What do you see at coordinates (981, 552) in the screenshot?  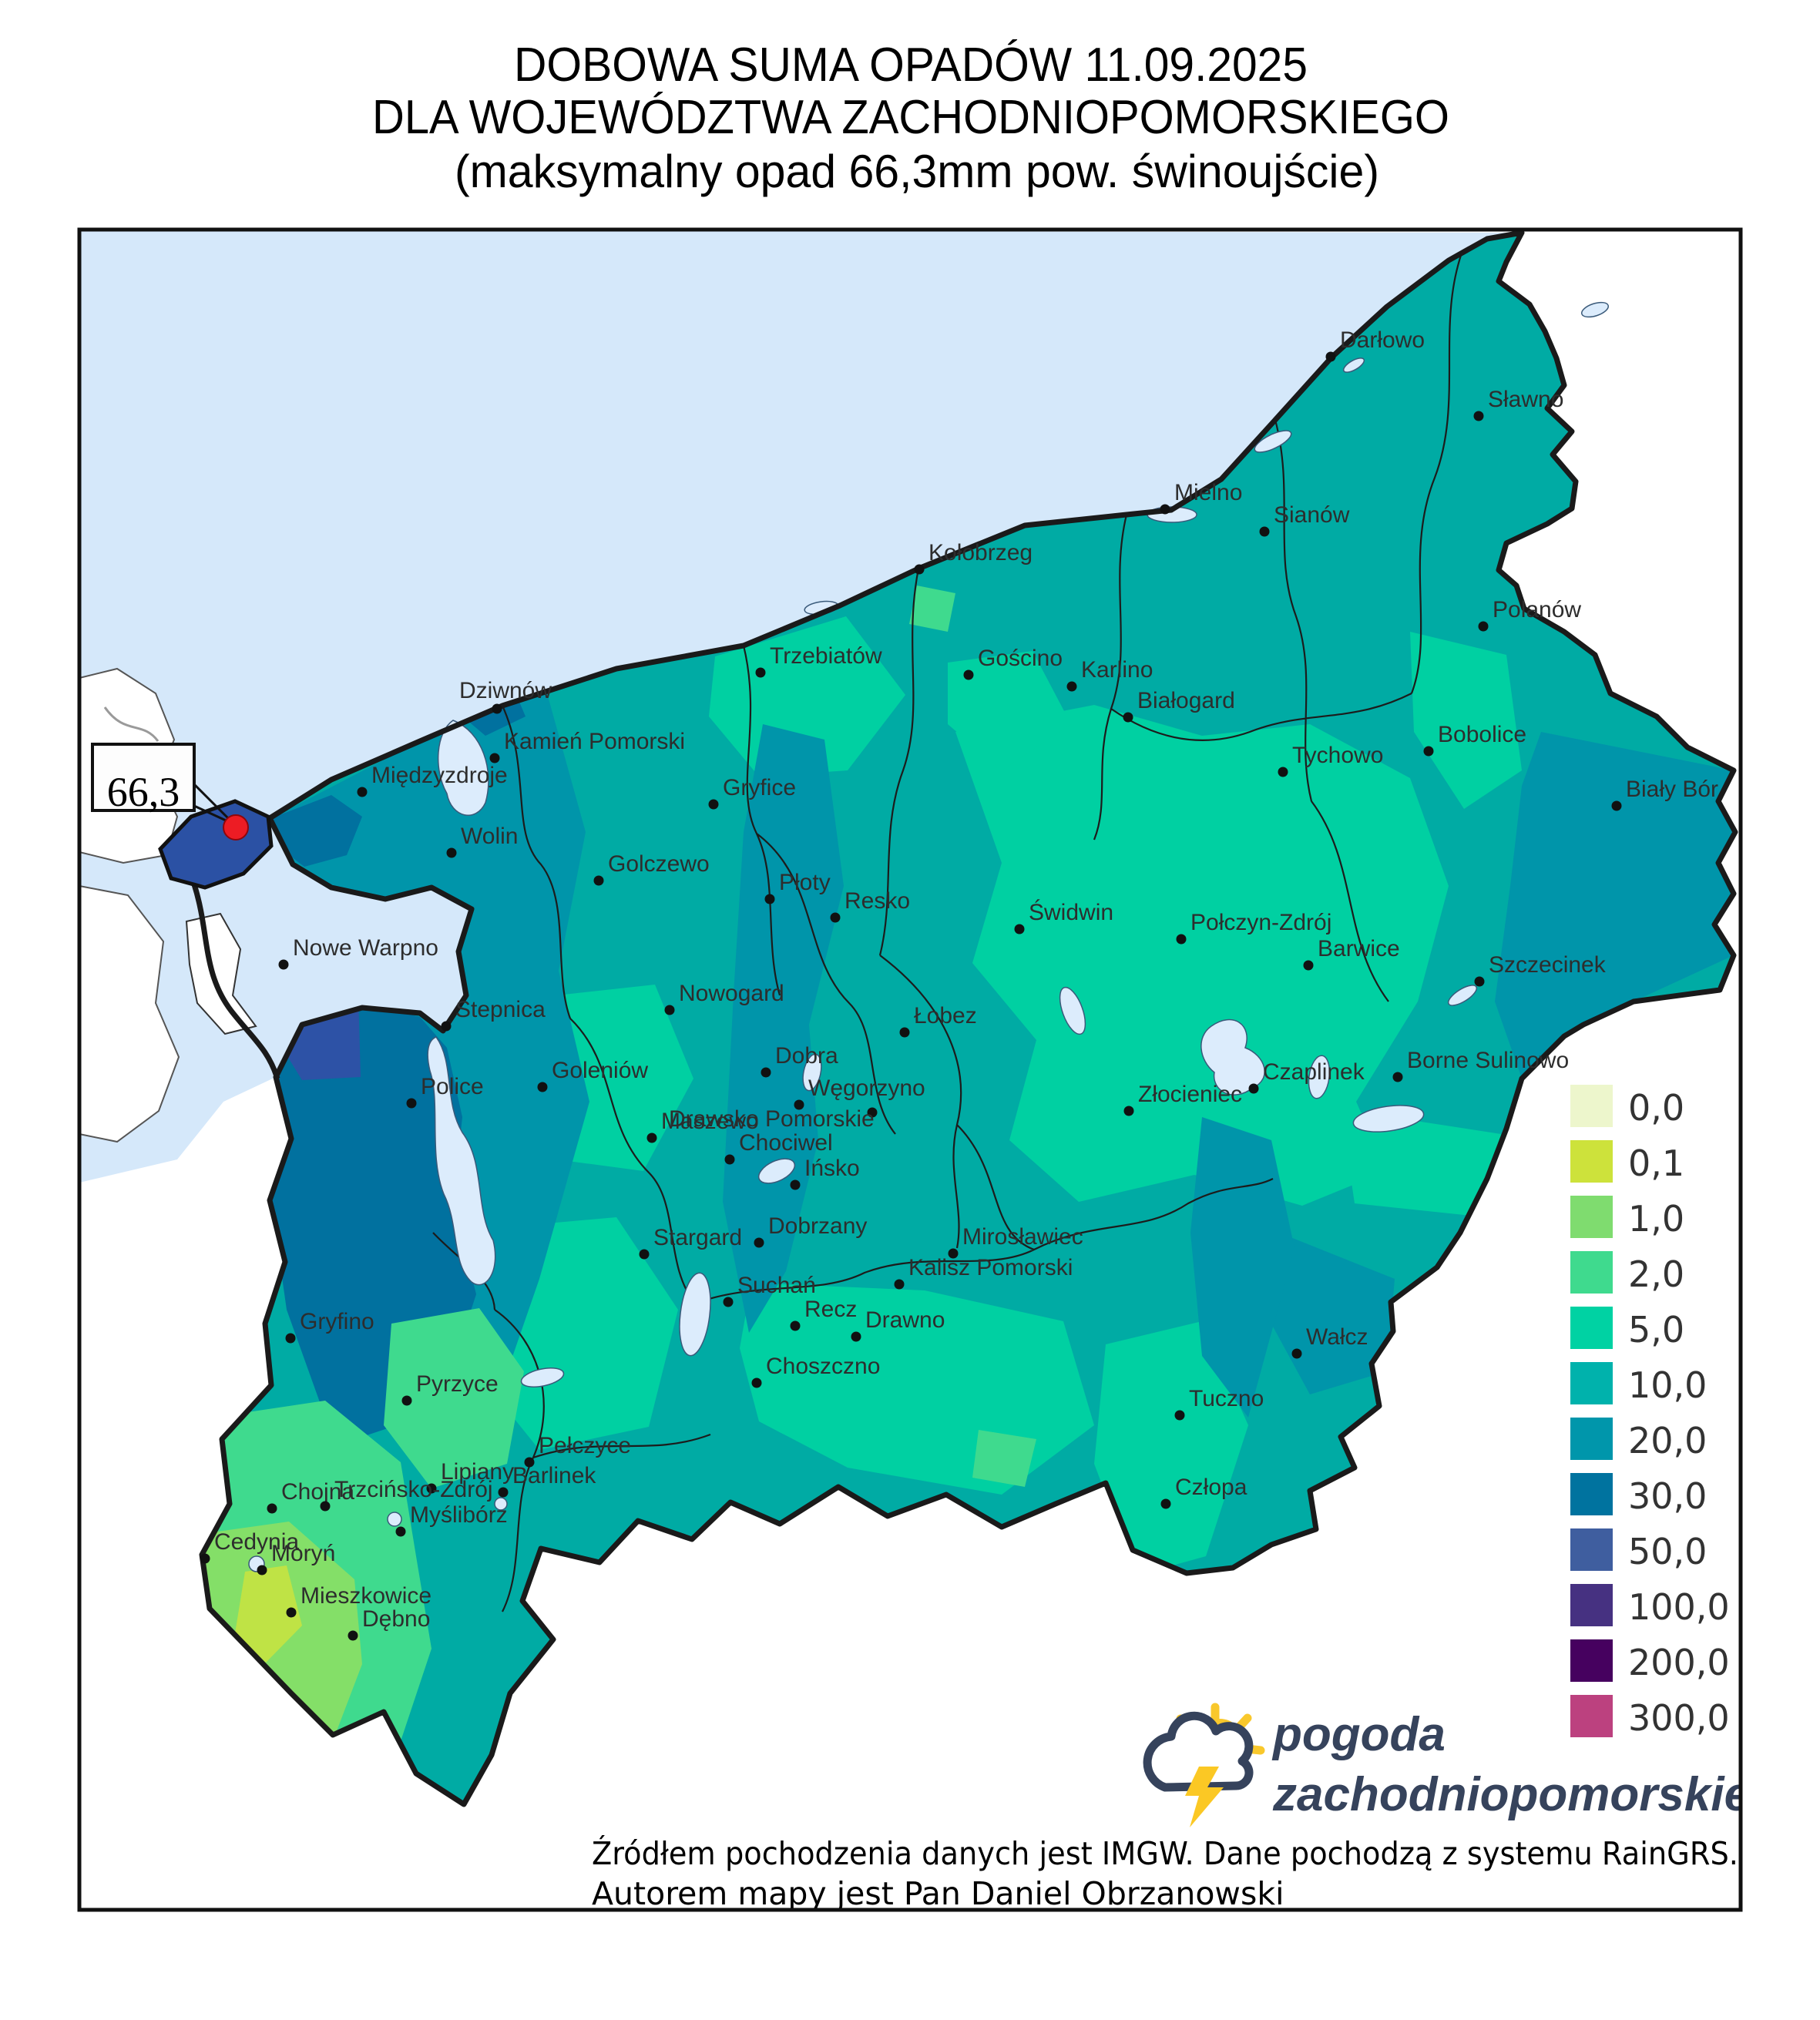 I see `city-label: Kołobrzeg` at bounding box center [981, 552].